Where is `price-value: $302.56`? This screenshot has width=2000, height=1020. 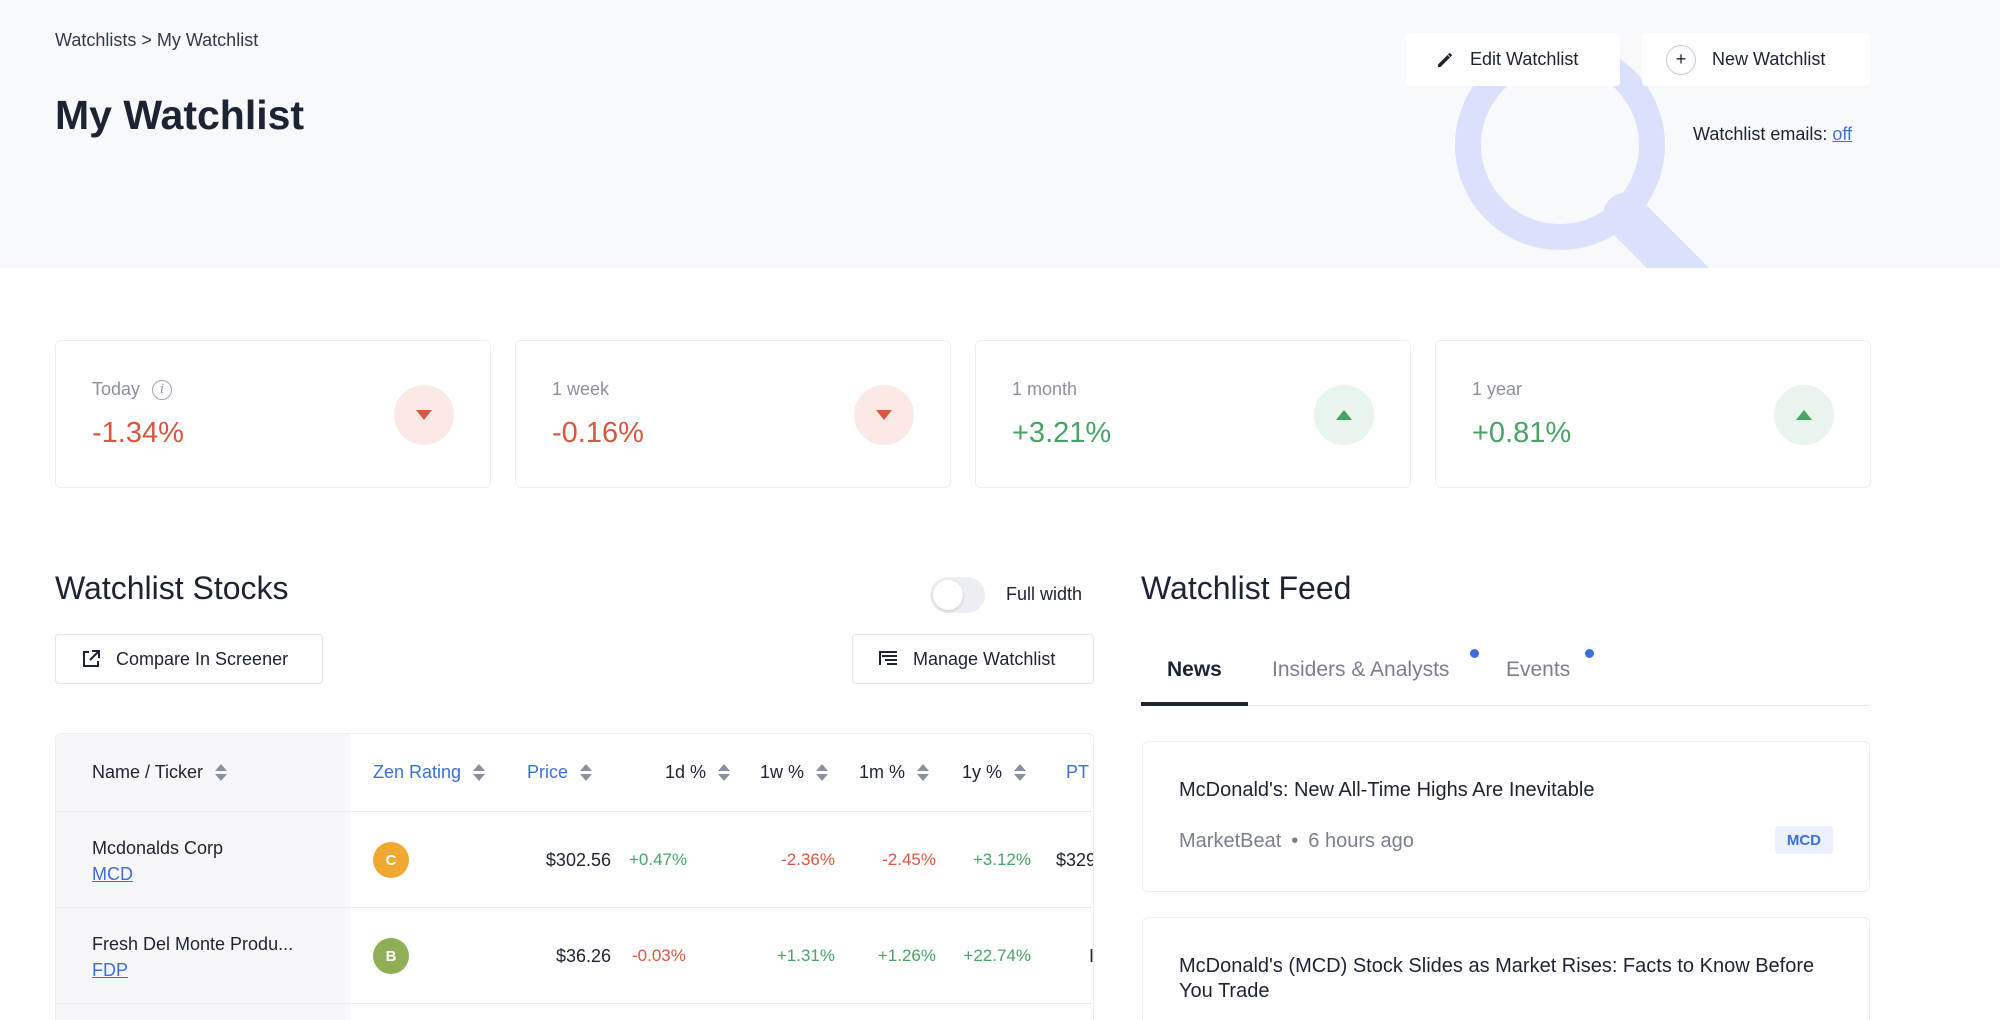 price-value: $302.56 is located at coordinates (578, 860).